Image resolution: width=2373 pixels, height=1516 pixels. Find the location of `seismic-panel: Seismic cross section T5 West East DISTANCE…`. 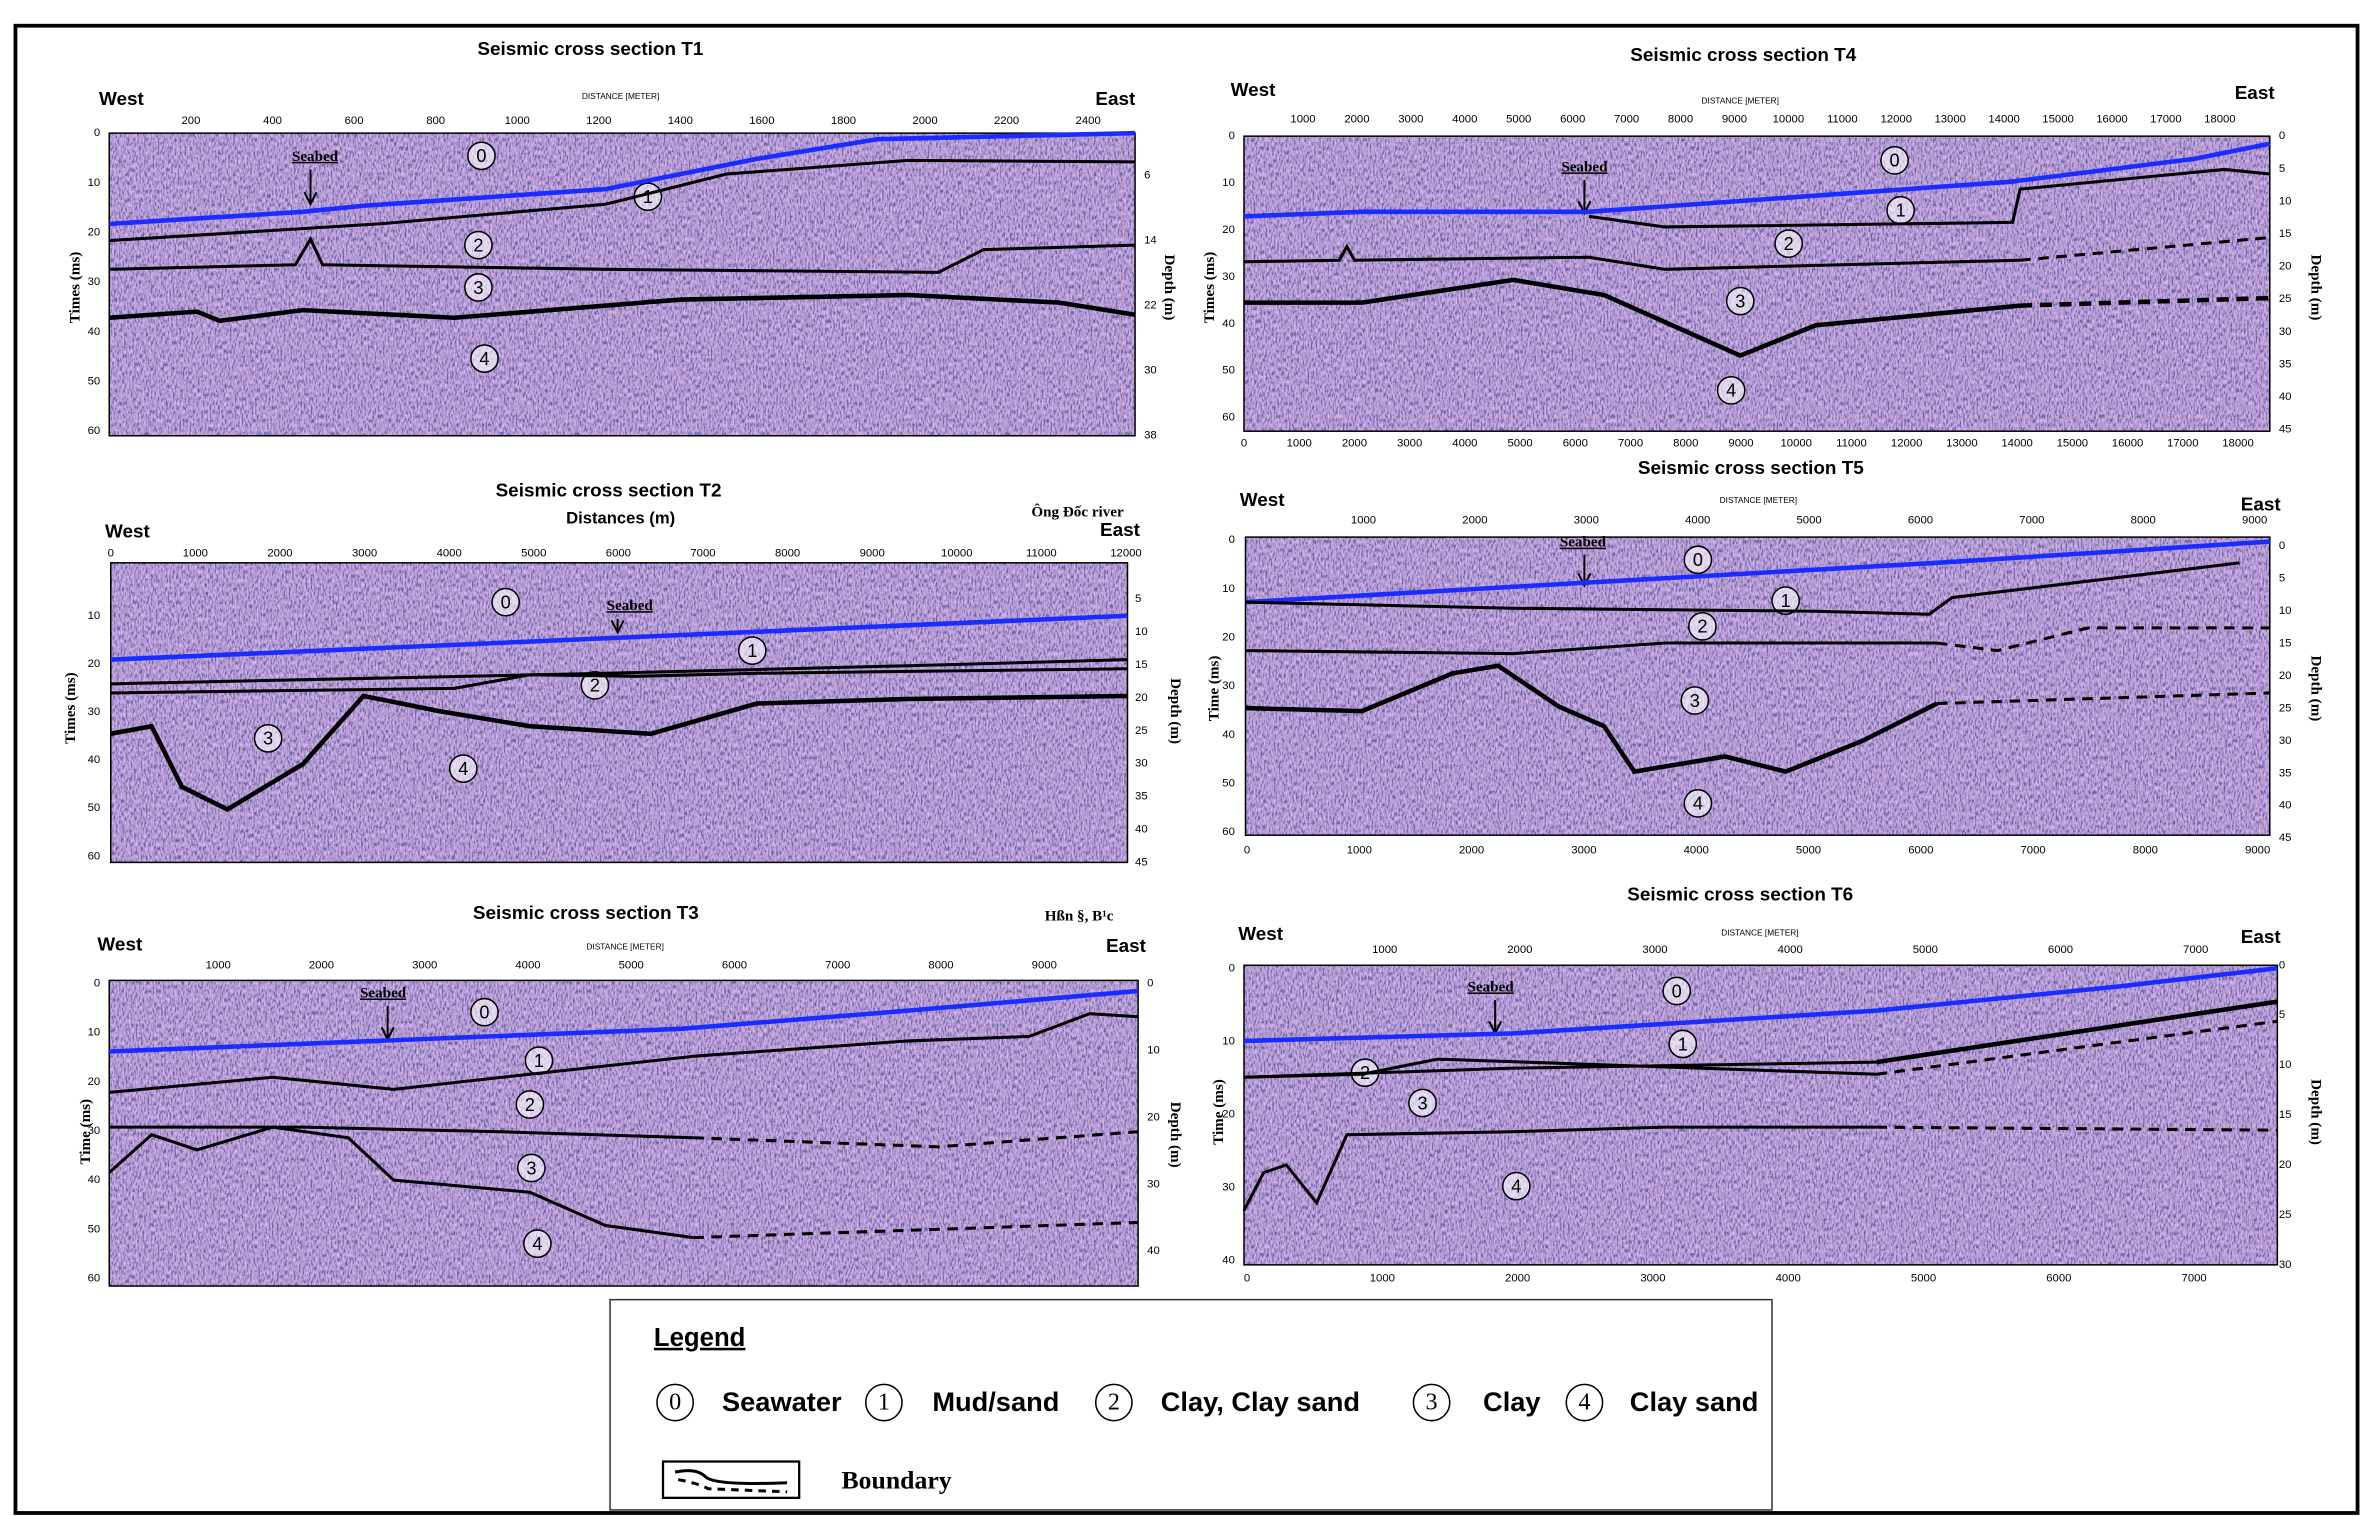

seismic-panel: Seismic cross section T5 West East DISTANCE… is located at coordinates (1765, 657).